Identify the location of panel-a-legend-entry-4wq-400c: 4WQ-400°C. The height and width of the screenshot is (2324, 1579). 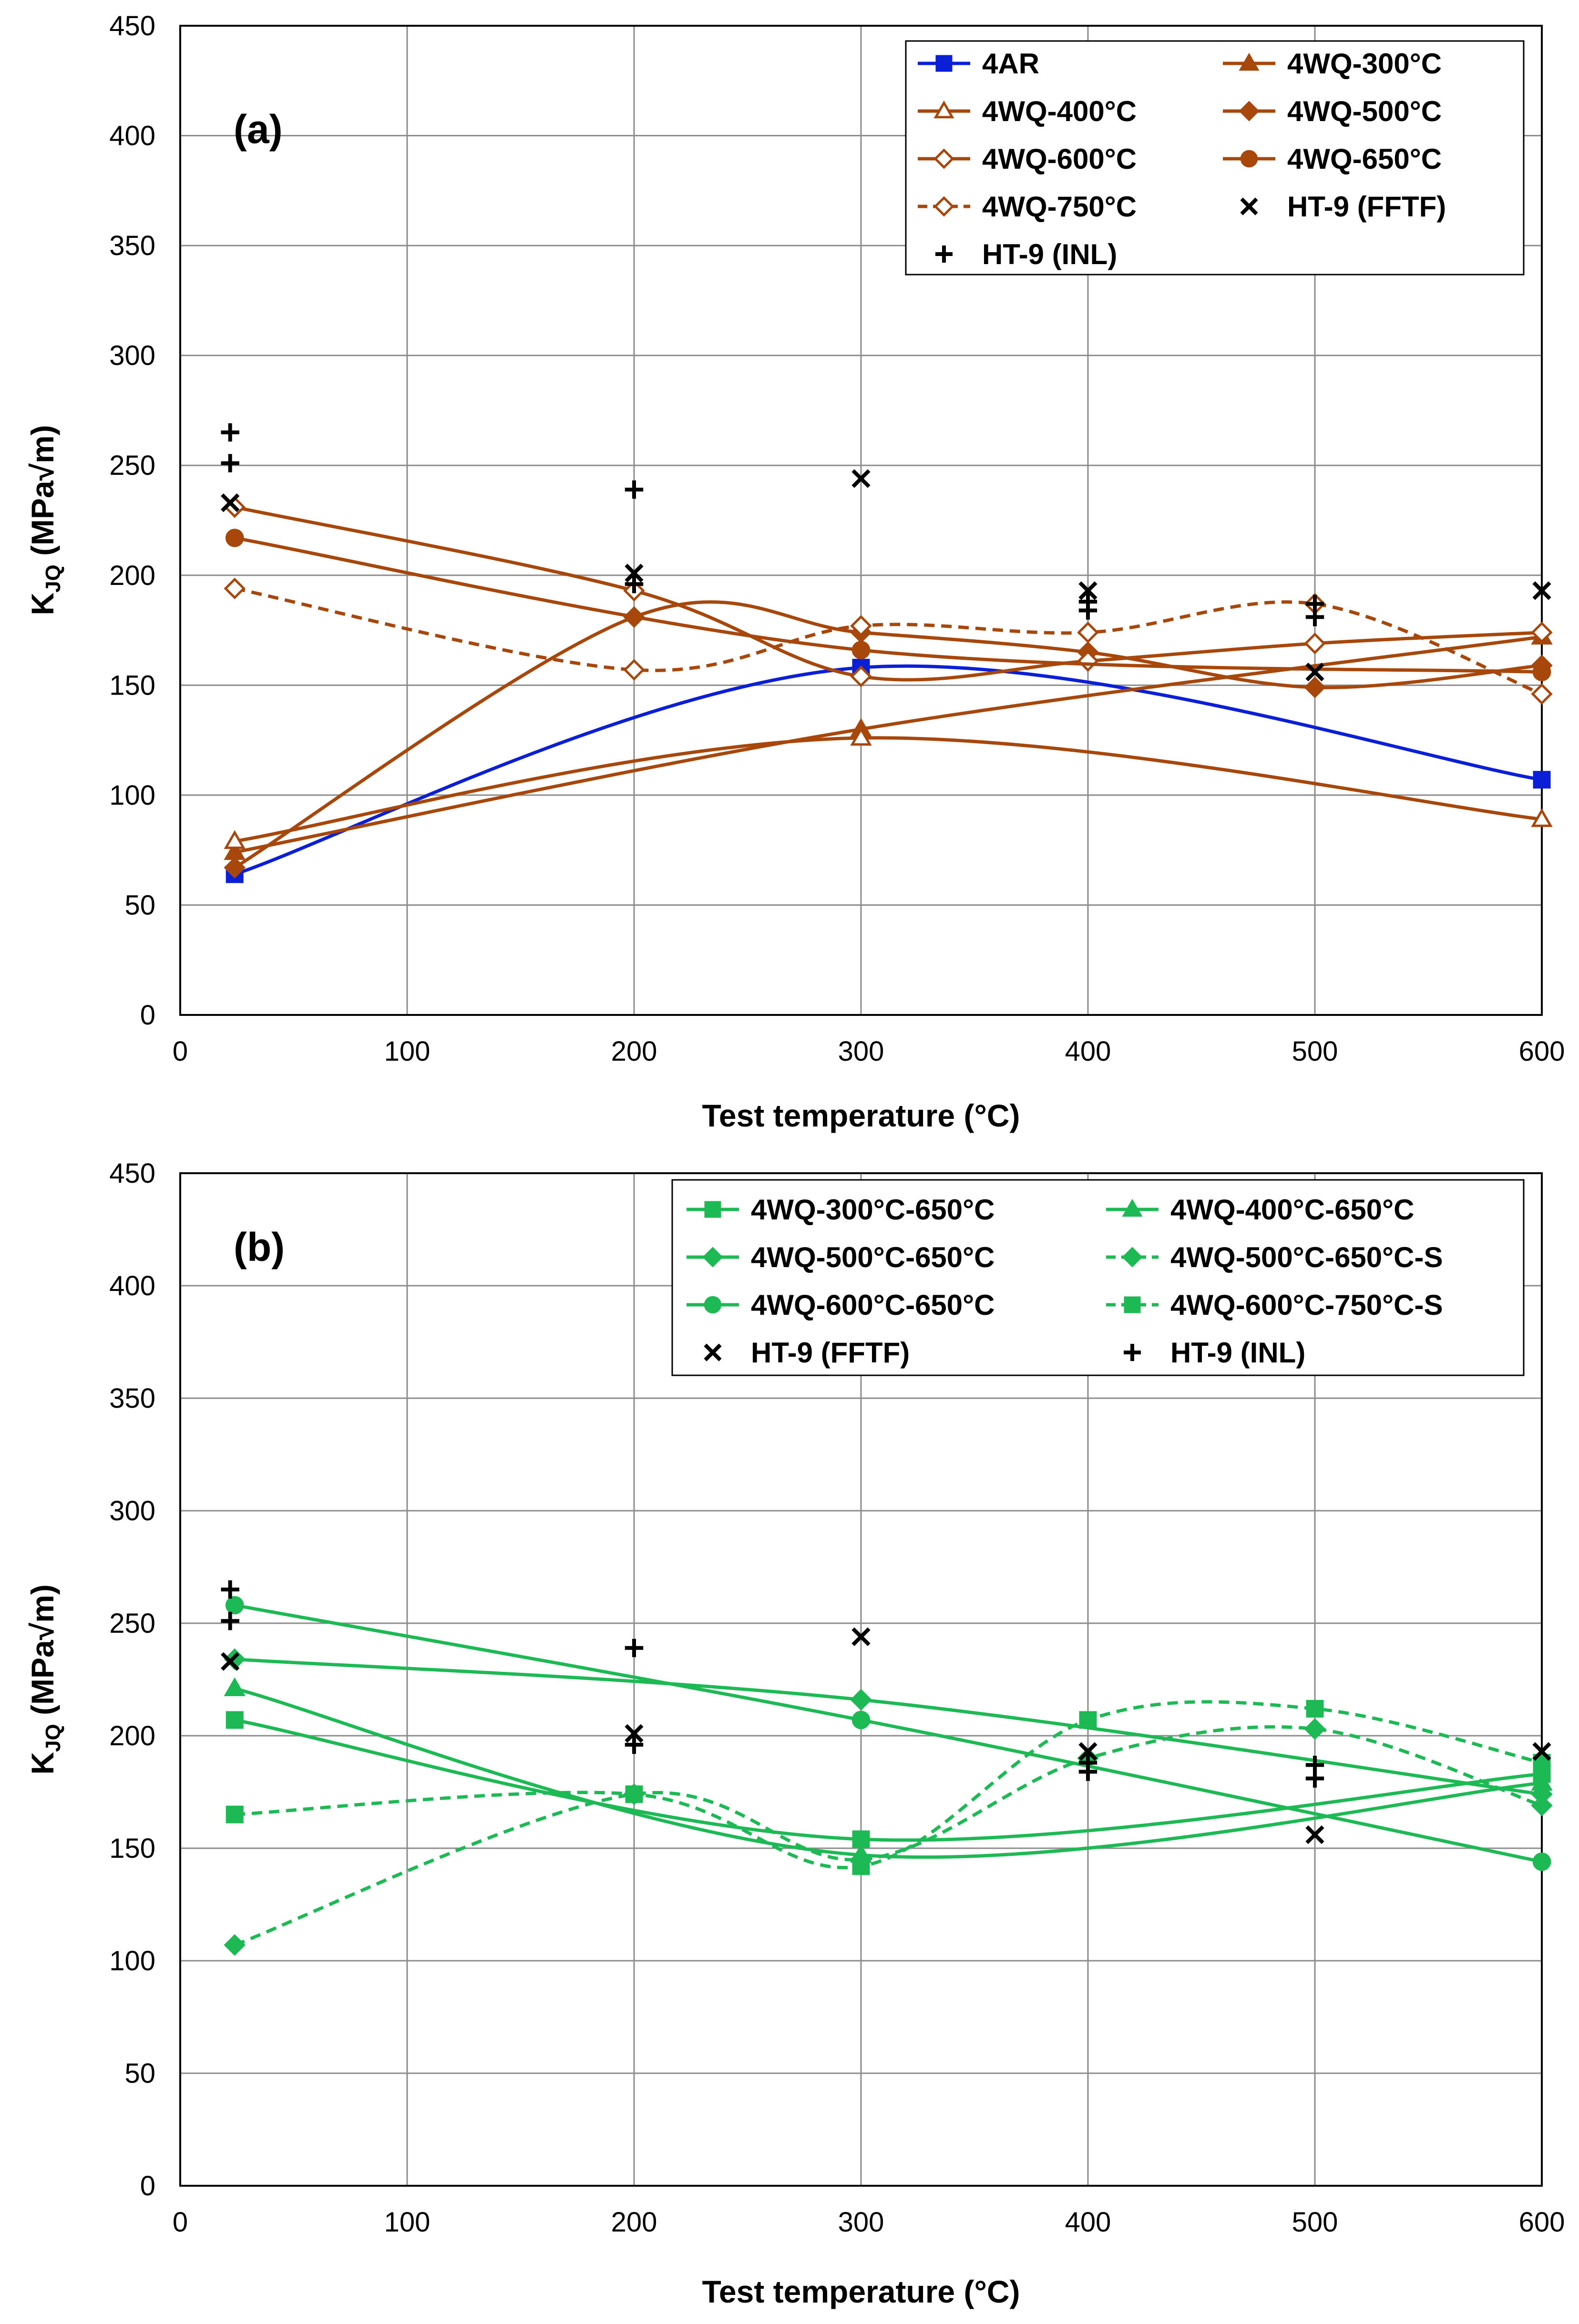
(1027, 111).